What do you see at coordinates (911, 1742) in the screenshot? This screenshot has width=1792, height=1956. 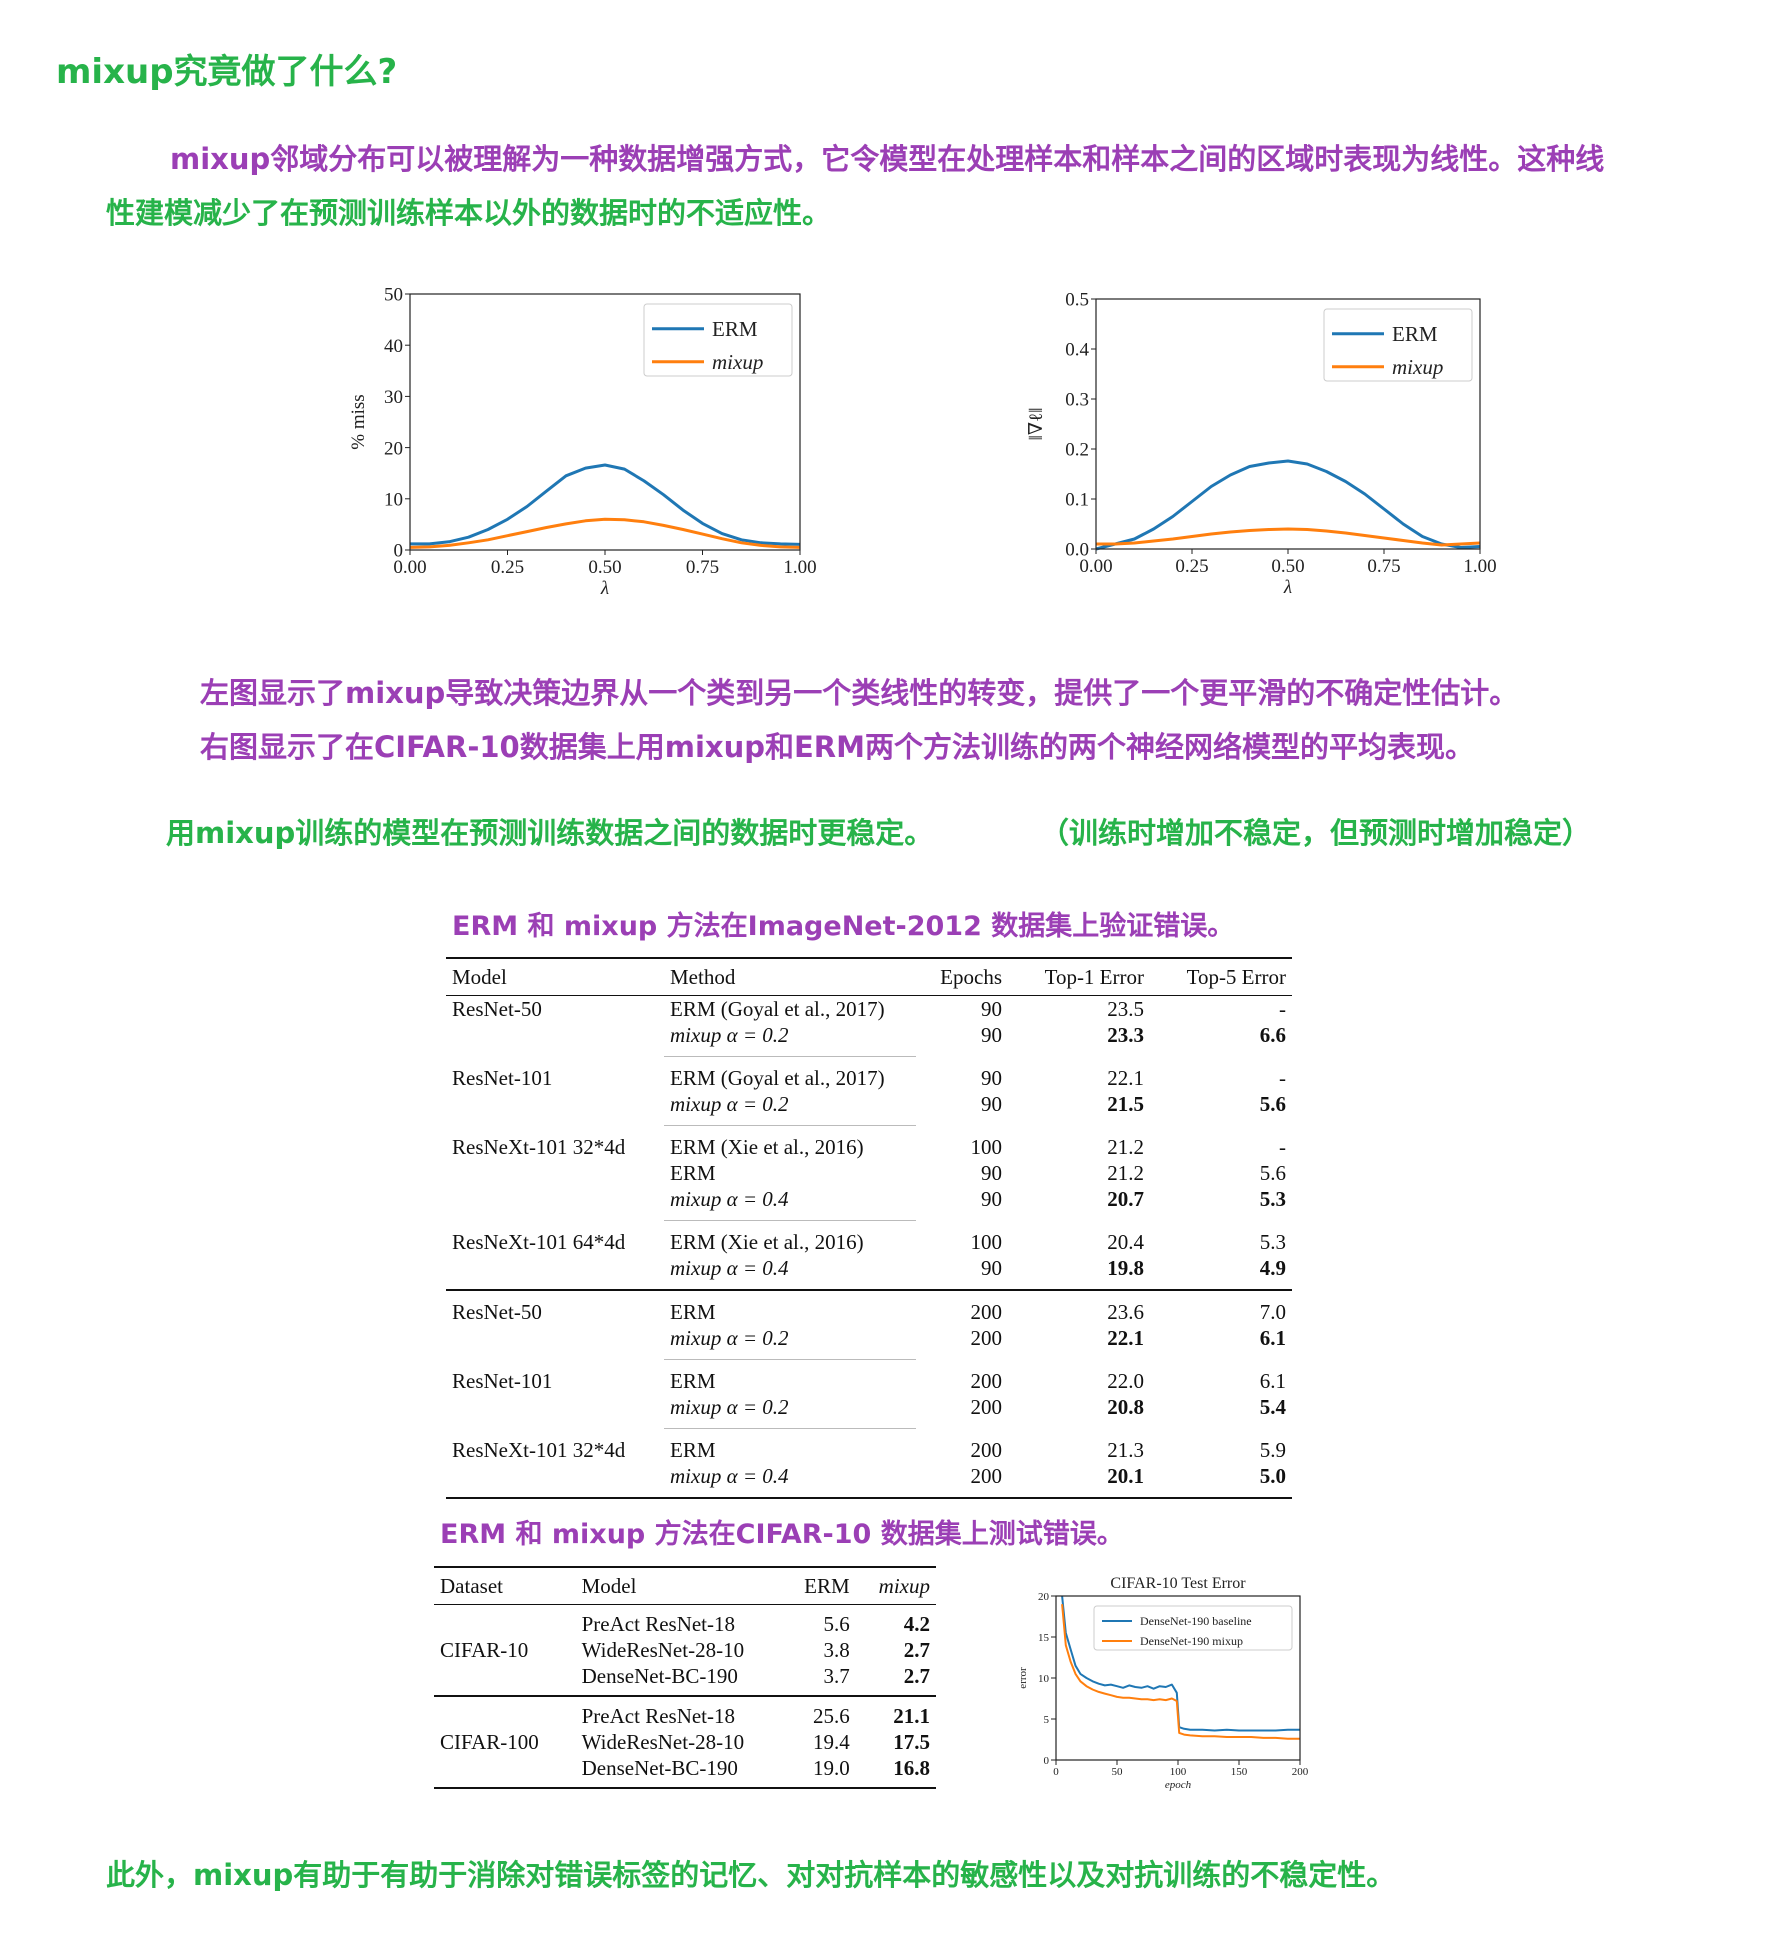 I see `mixup-cell: 17.5` at bounding box center [911, 1742].